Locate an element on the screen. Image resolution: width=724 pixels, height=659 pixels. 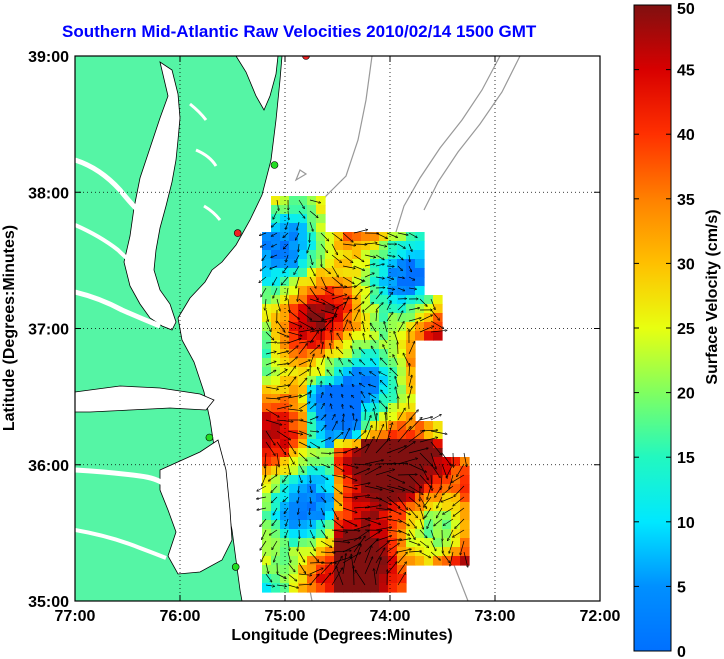
pamlico-sound is located at coordinates (196, 507).